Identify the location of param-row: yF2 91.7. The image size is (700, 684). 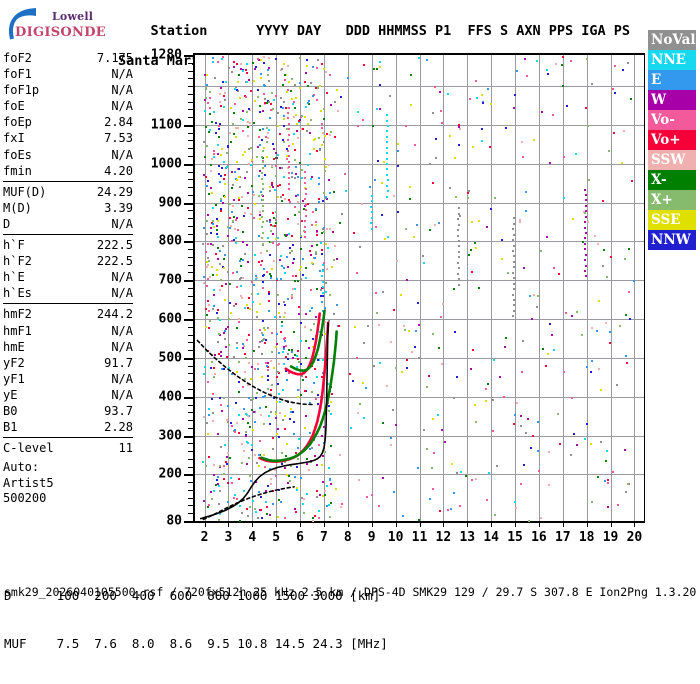
(68, 363).